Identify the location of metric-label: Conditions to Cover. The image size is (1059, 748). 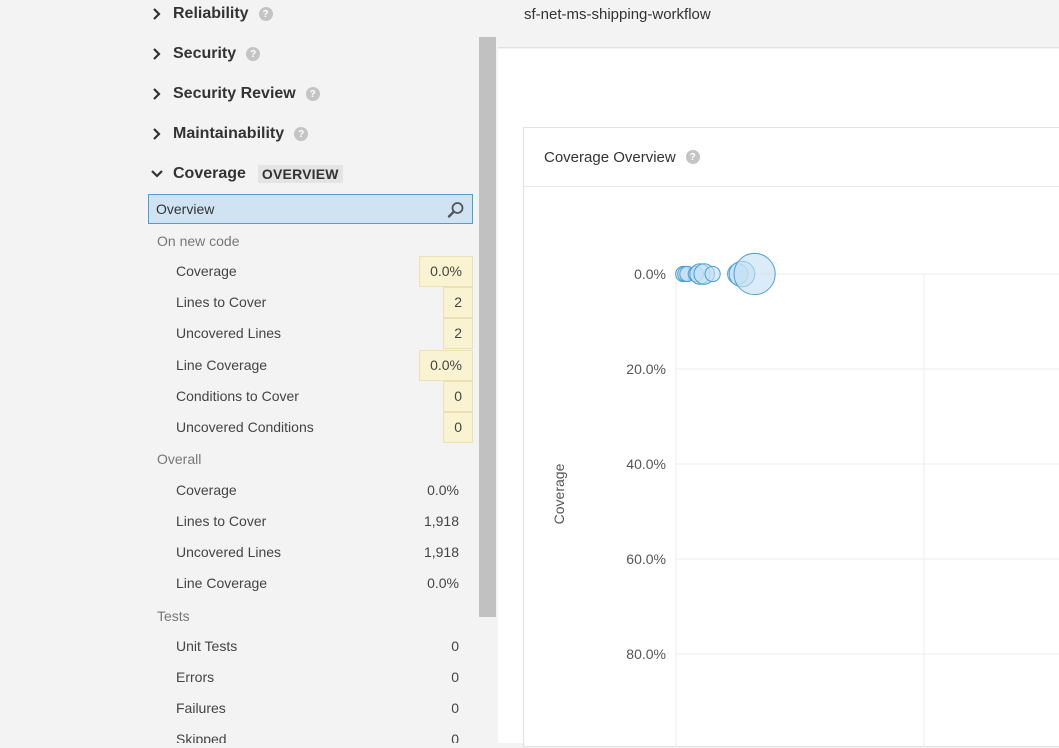
(237, 396).